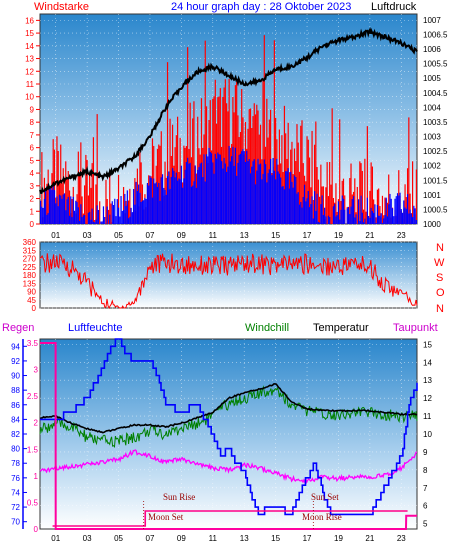  Describe the element at coordinates (439, 263) in the screenshot. I see `dir-label-w: W` at that location.